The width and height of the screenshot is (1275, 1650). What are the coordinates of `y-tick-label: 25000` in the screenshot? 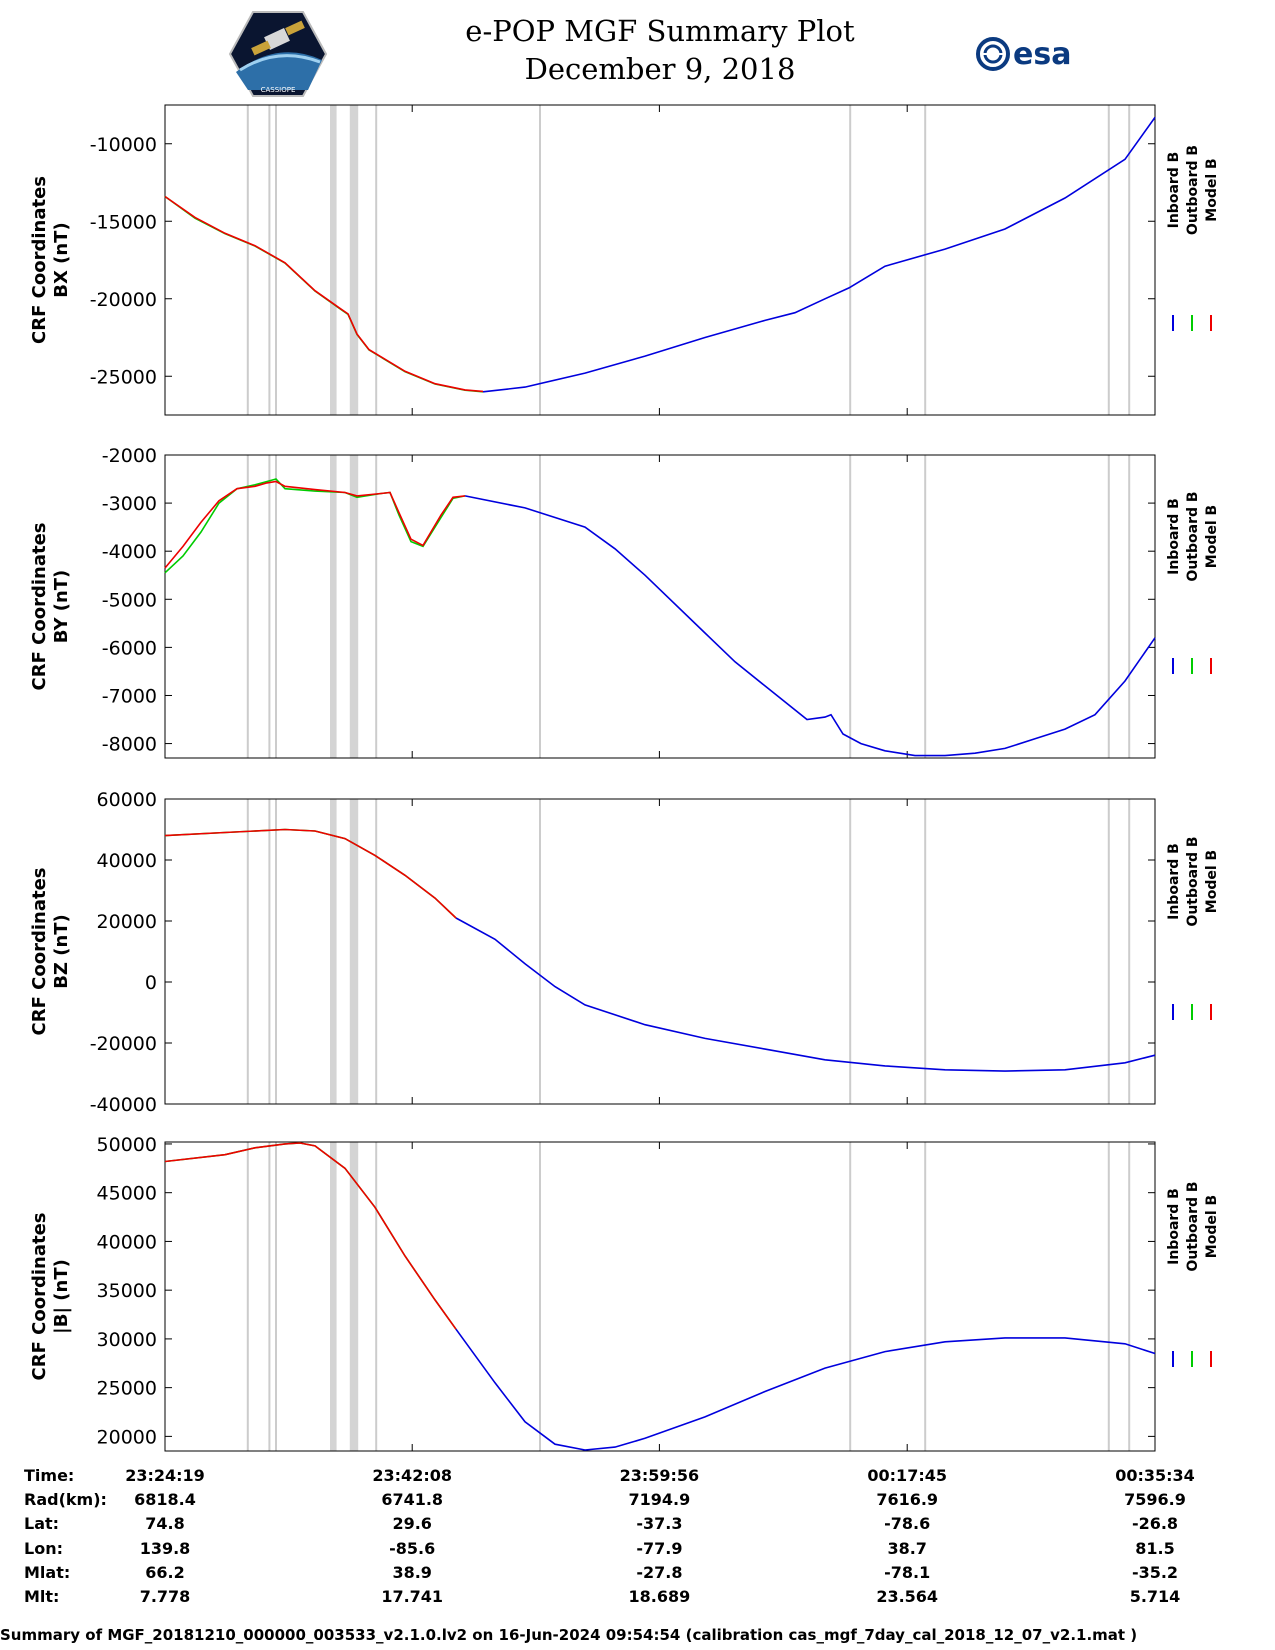 It's located at (127, 1389).